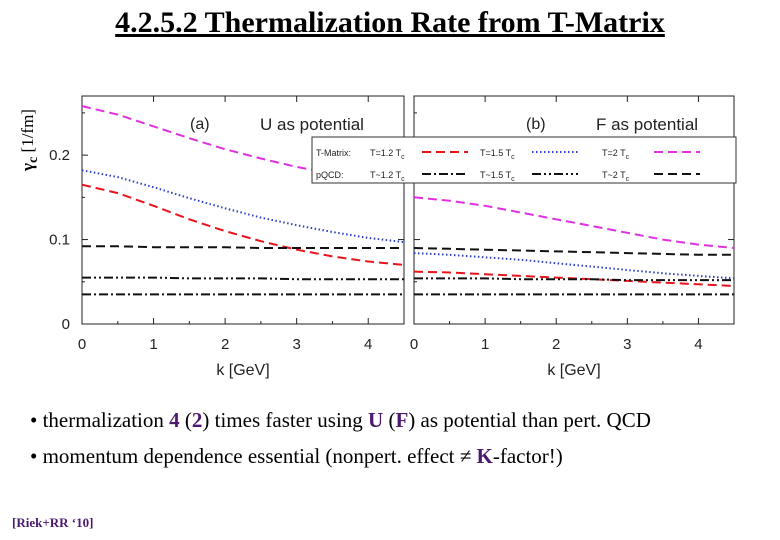 The height and width of the screenshot is (540, 780). I want to click on legend-entry-label: T=2 Tc, so click(616, 154).